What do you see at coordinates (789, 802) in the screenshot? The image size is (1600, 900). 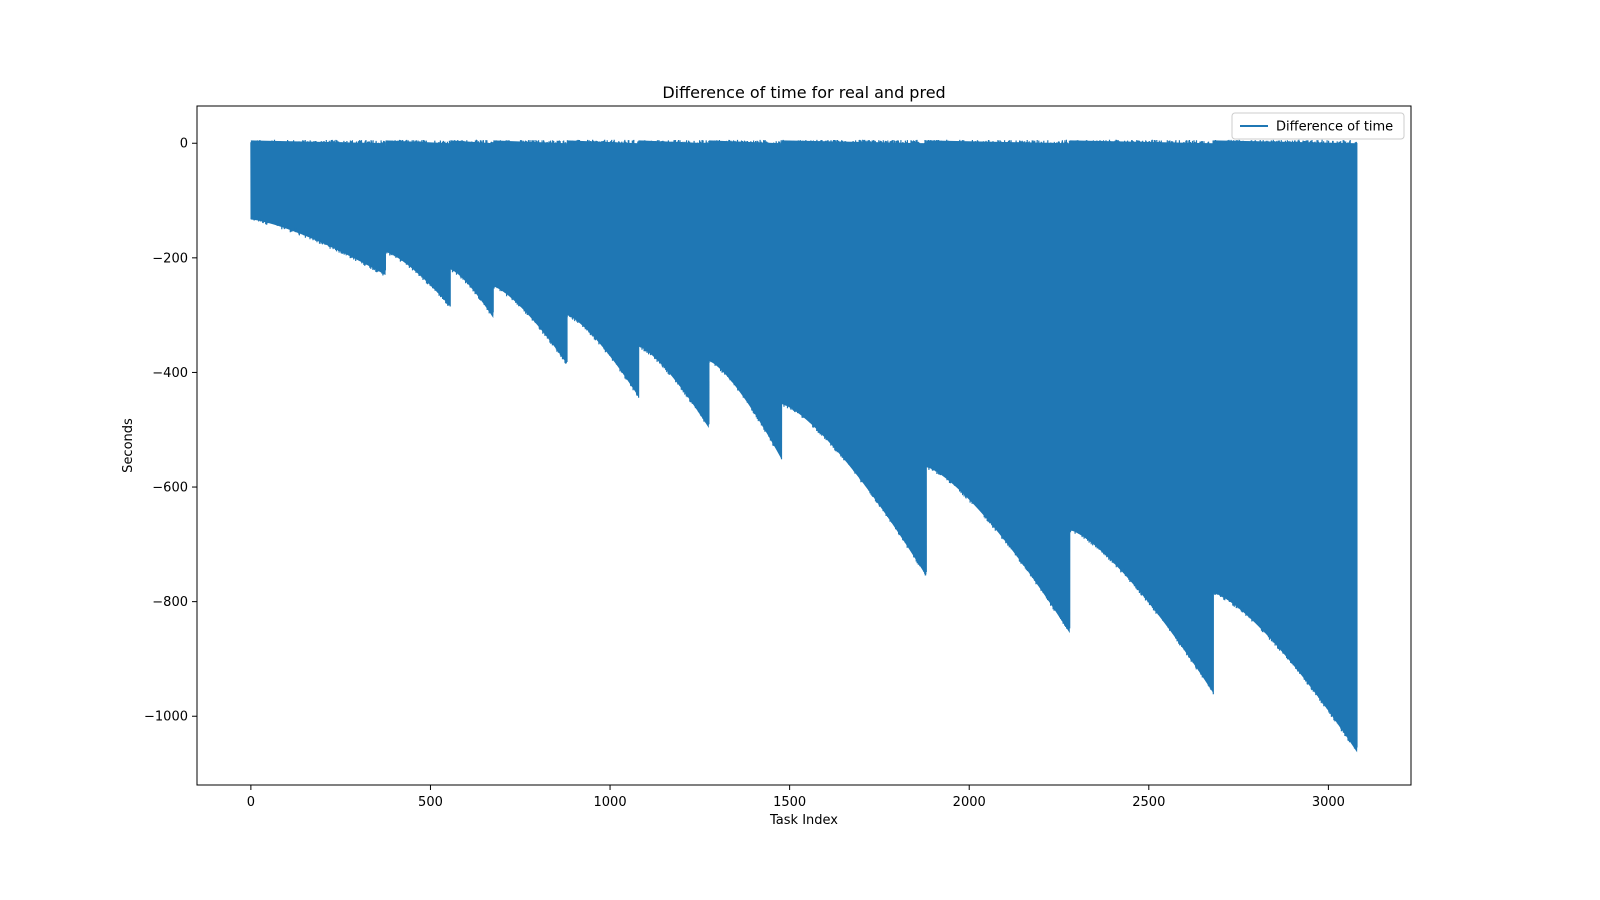 I see `x-tick-label: 1500` at bounding box center [789, 802].